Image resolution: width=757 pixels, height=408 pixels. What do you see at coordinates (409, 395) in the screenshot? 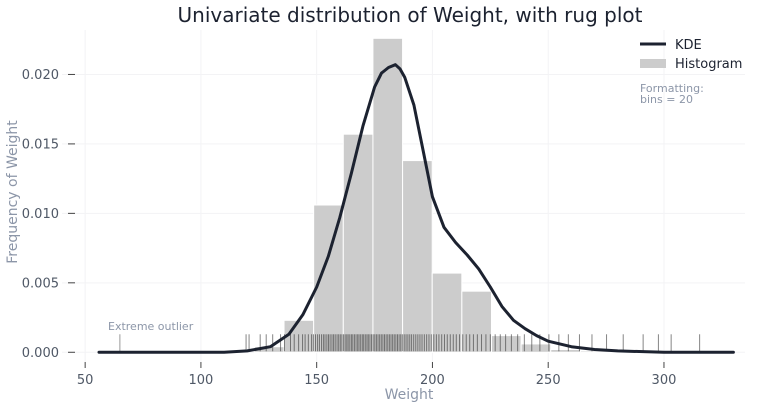
I see `x-axis-label: Weight` at bounding box center [409, 395].